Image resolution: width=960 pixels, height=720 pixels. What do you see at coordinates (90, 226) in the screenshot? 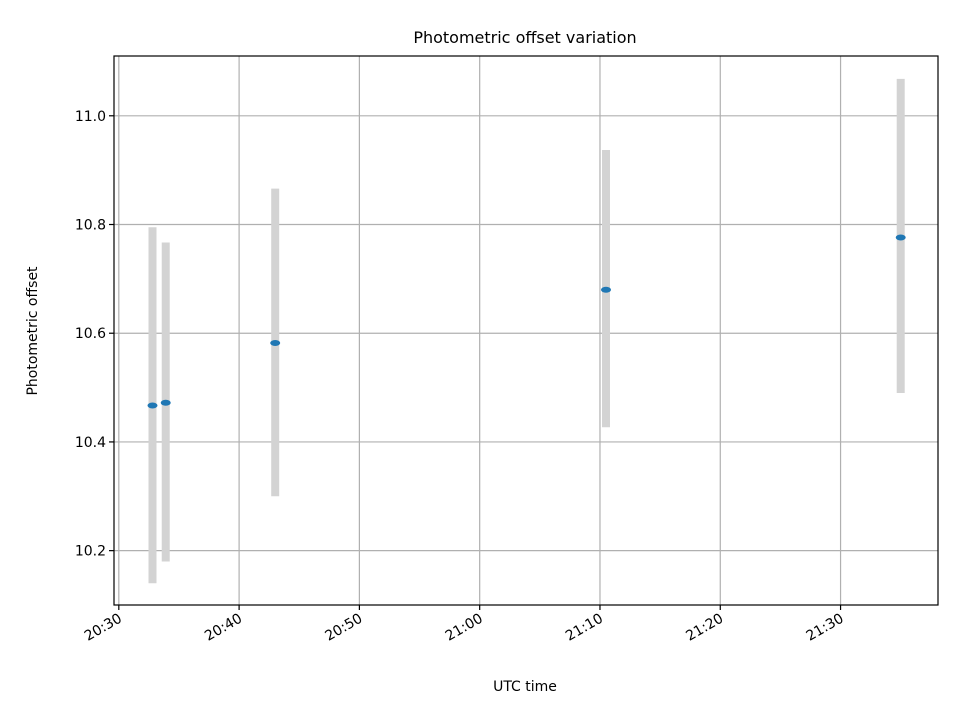
I see `y-tick-label: 10.8` at bounding box center [90, 226].